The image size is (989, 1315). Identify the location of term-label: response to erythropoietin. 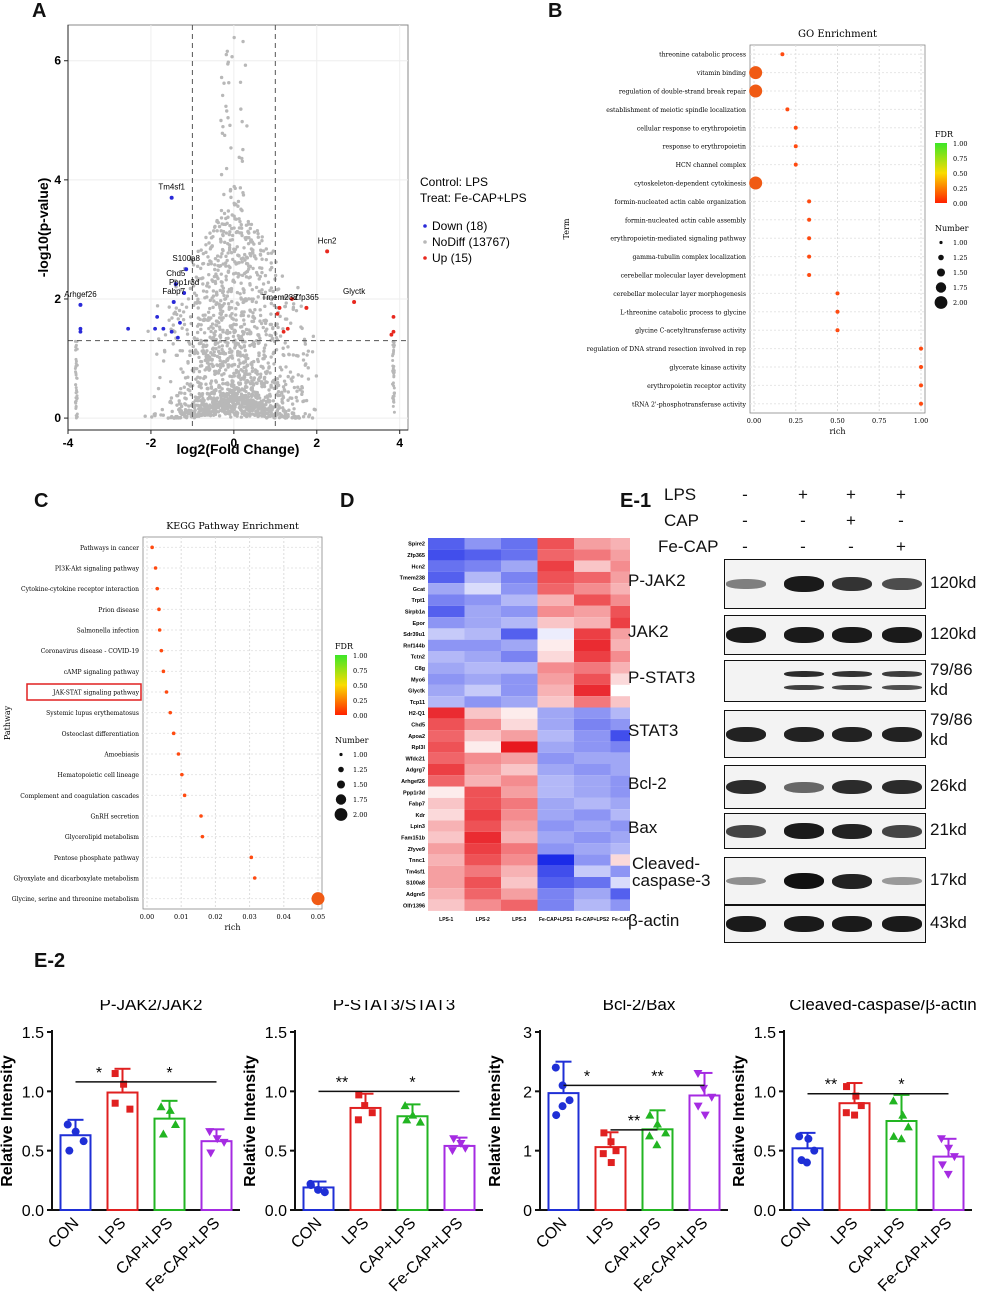
(705, 147).